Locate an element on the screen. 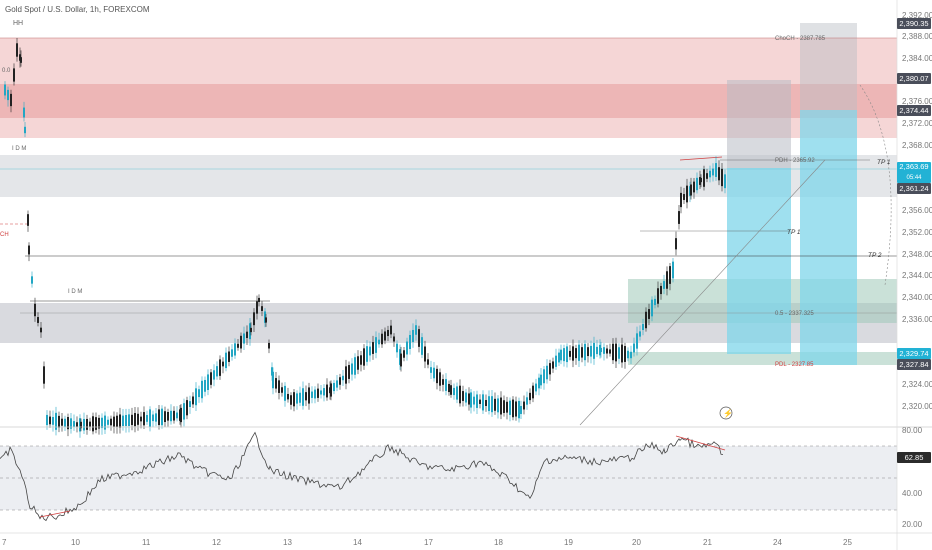 The width and height of the screenshot is (932, 550). price-tick: 2,320.00 is located at coordinates (917, 406).